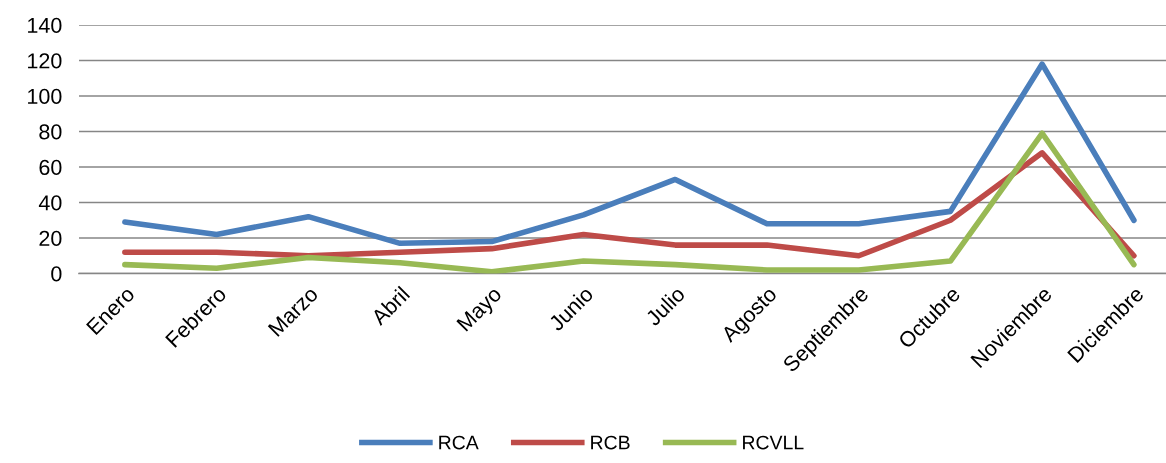 This screenshot has width=1166, height=463. What do you see at coordinates (610, 442) in the screenshot?
I see `legend-label: RCB` at bounding box center [610, 442].